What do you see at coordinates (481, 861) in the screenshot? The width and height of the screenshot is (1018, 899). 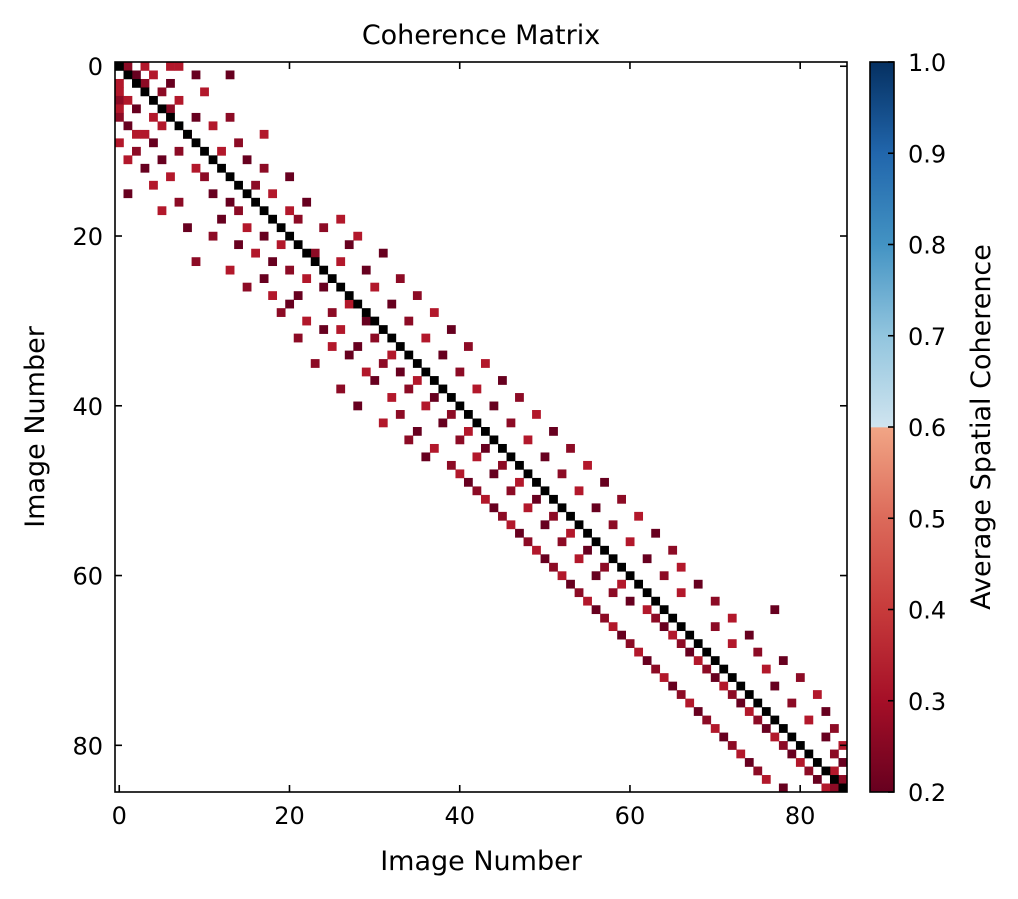 I see `x-axis-label: Image Number` at bounding box center [481, 861].